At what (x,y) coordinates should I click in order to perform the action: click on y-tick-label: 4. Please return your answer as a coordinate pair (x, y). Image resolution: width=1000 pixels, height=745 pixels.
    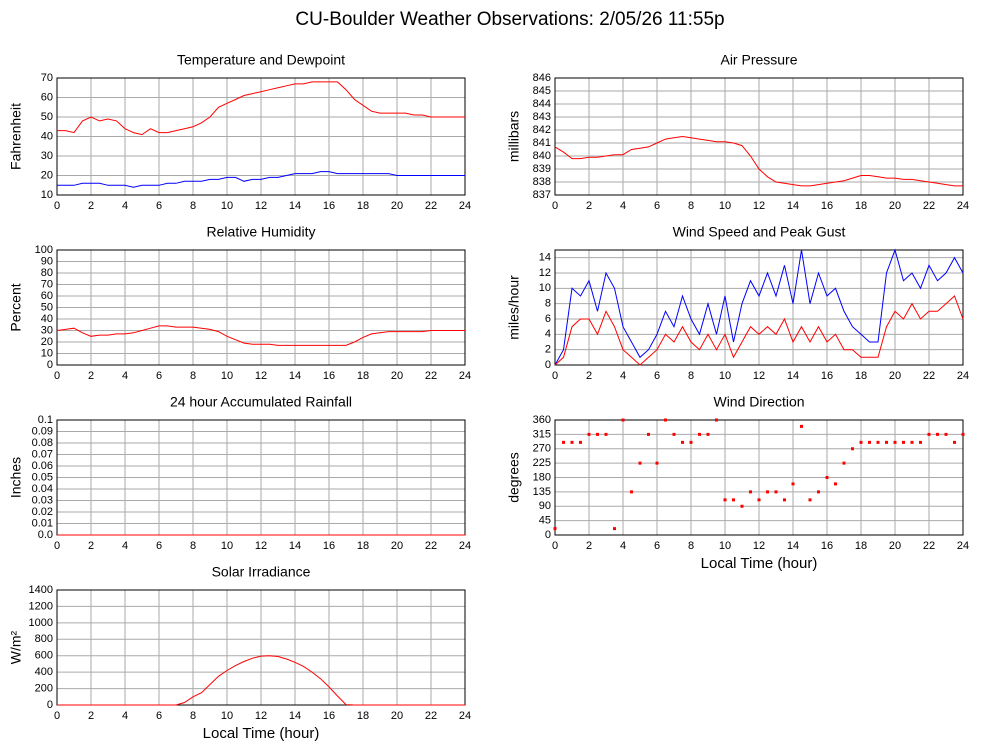
    Looking at the image, I should click on (548, 334).